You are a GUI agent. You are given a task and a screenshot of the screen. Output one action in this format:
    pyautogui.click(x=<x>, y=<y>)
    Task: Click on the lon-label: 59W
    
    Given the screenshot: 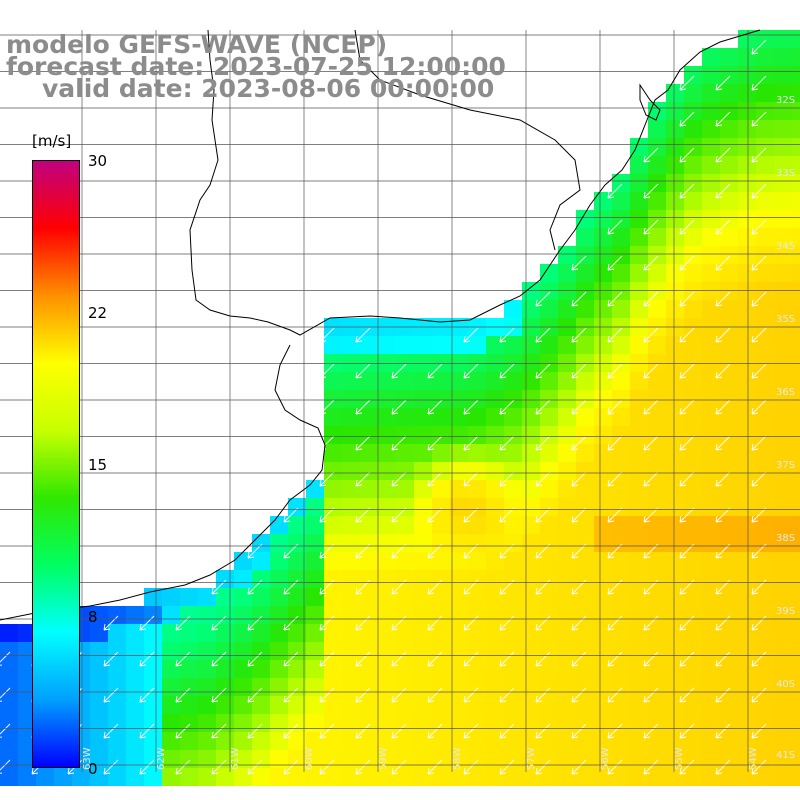 What is the action you would take?
    pyautogui.click(x=383, y=758)
    